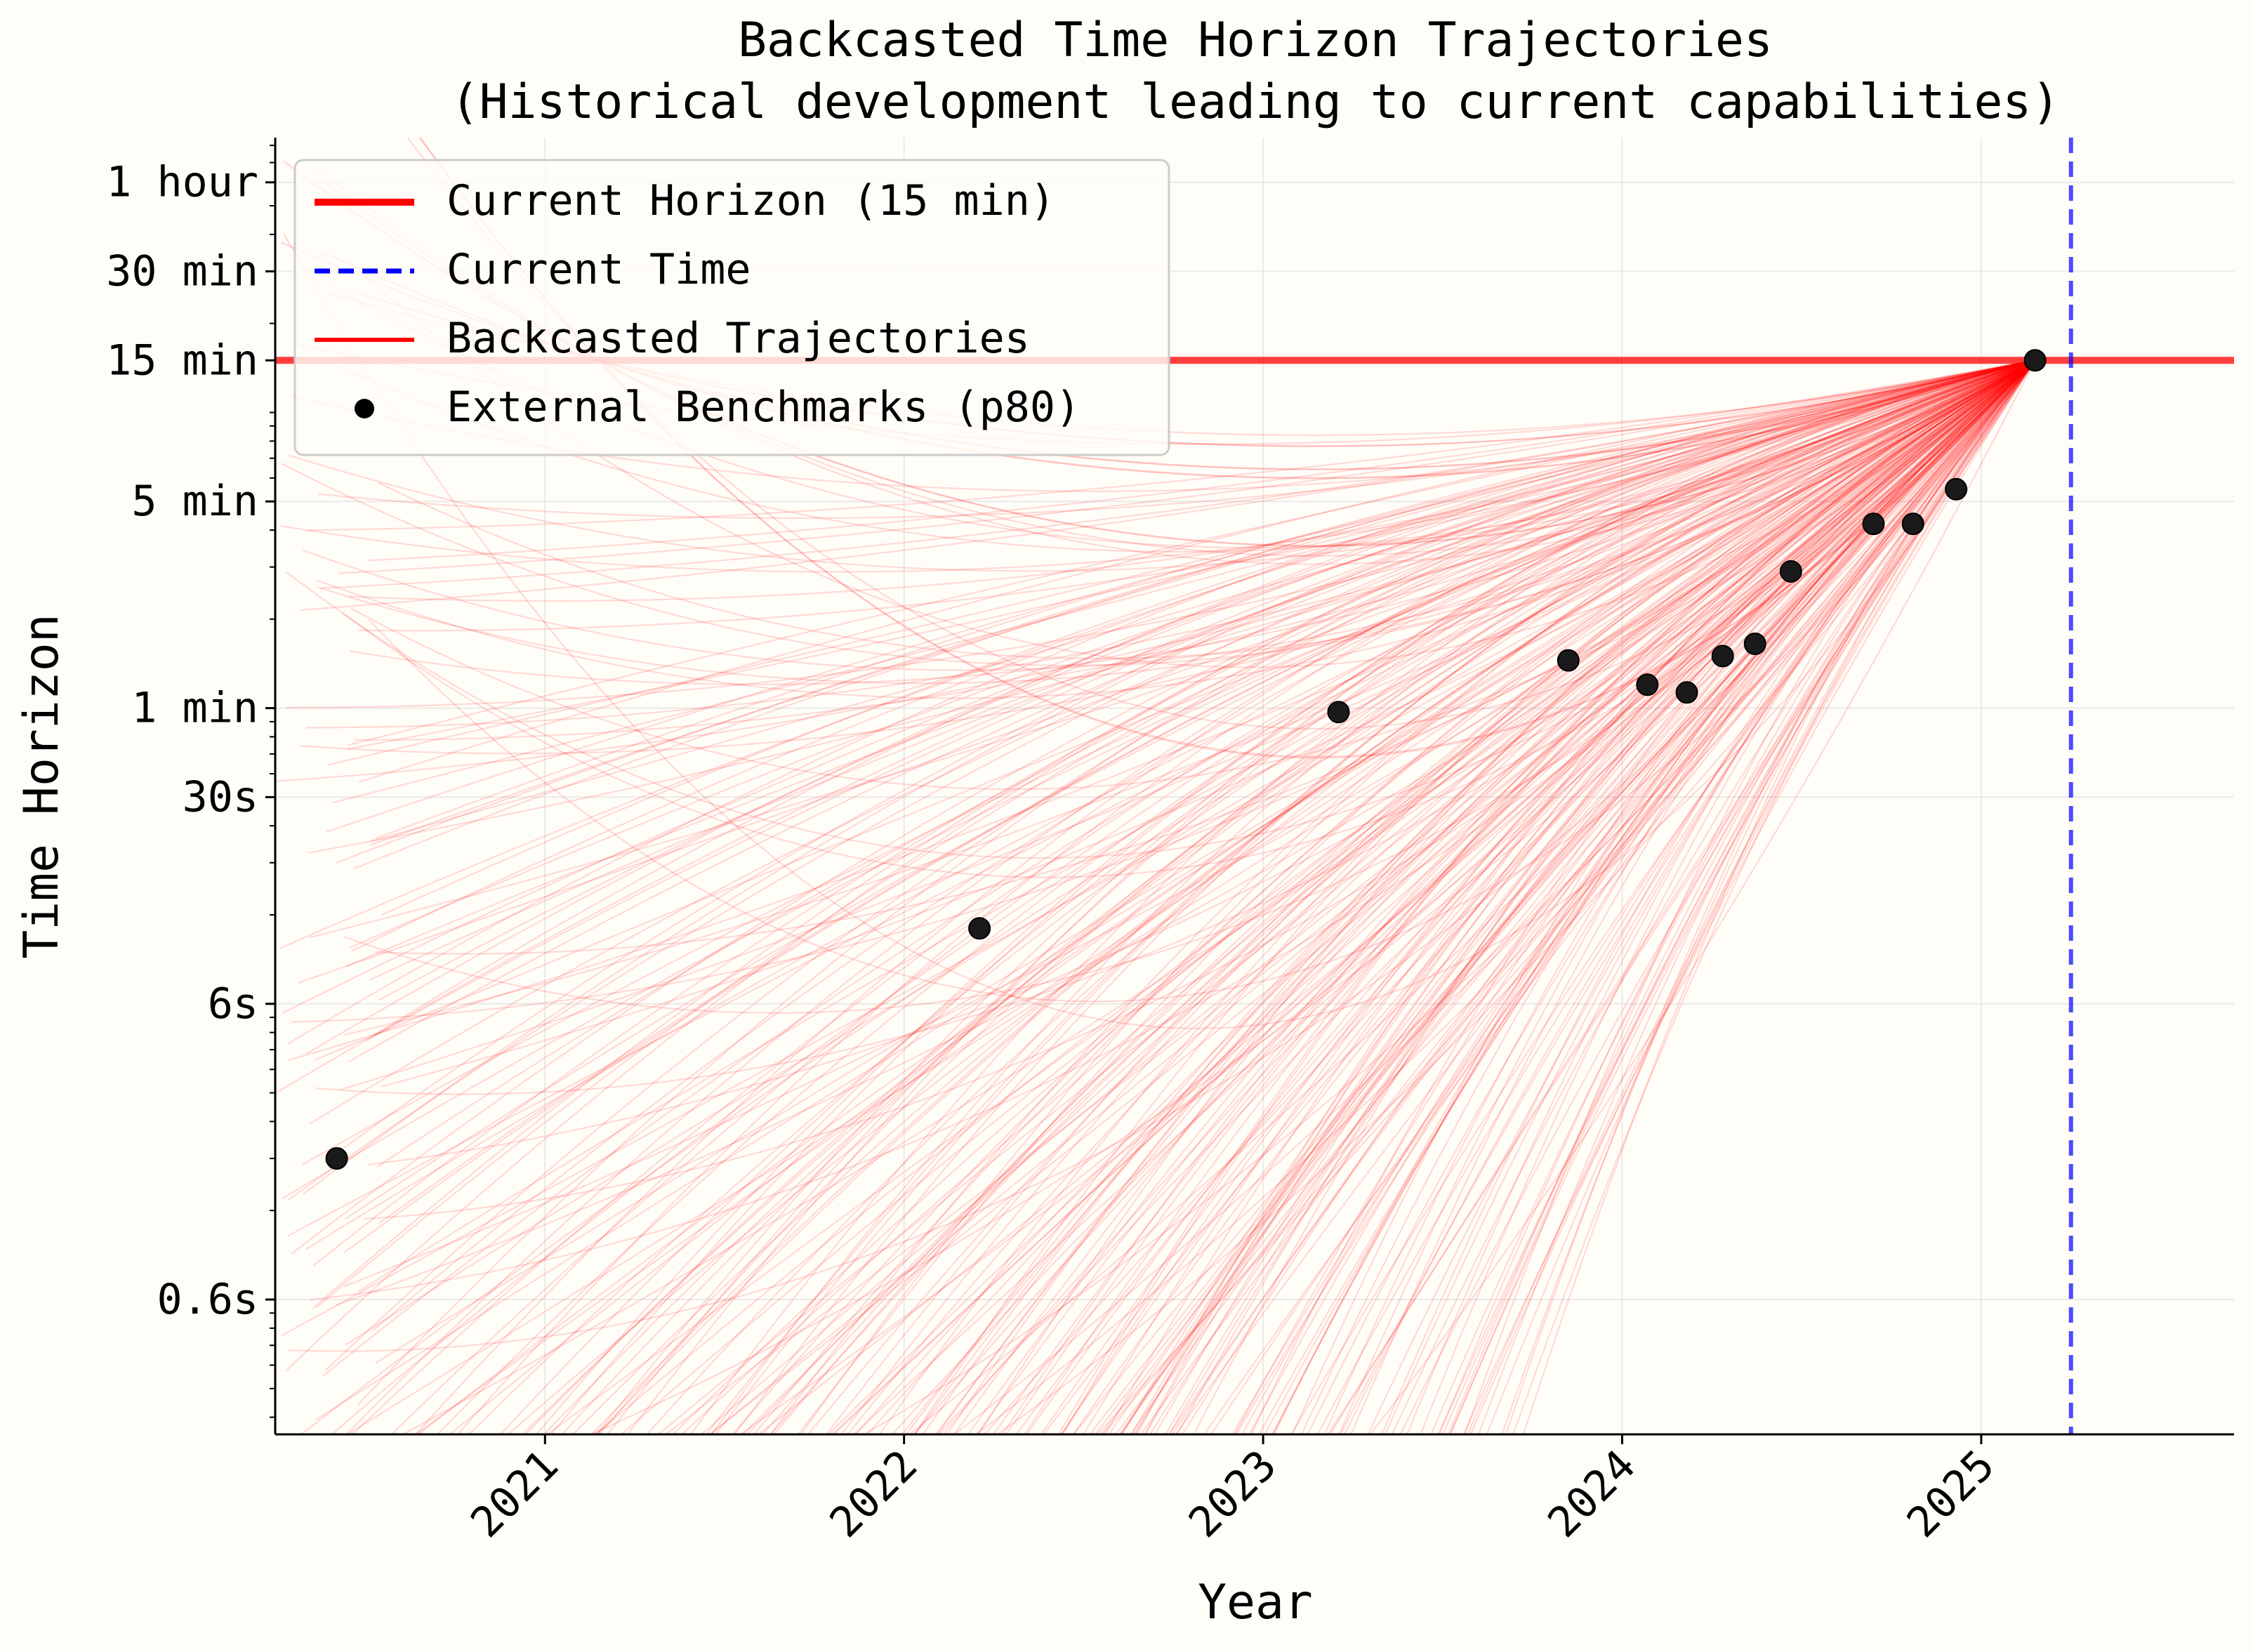 This screenshot has height=1652, width=2253. Describe the element at coordinates (208, 1299) in the screenshot. I see `y-tick-label: 0.6s` at that location.